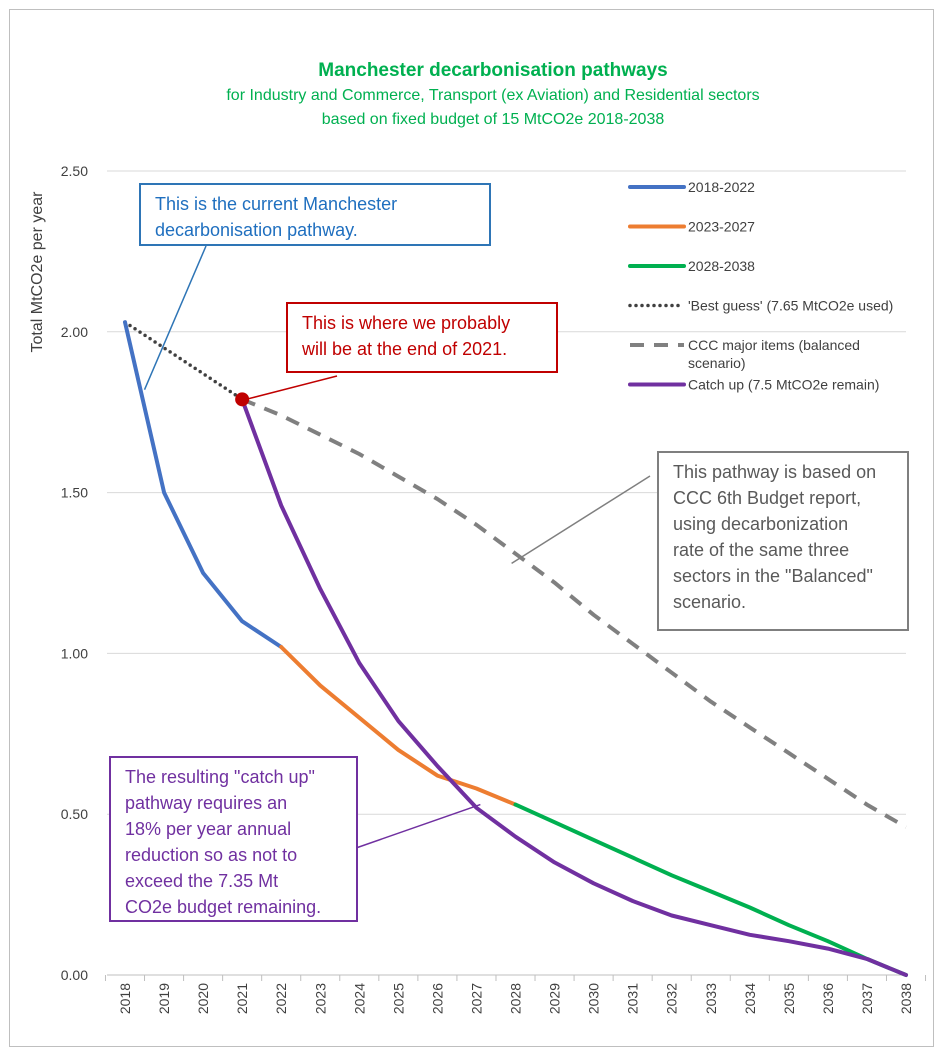 This screenshot has height=1058, width=945. What do you see at coordinates (594, 998) in the screenshot?
I see `x-tick-label: 2030` at bounding box center [594, 998].